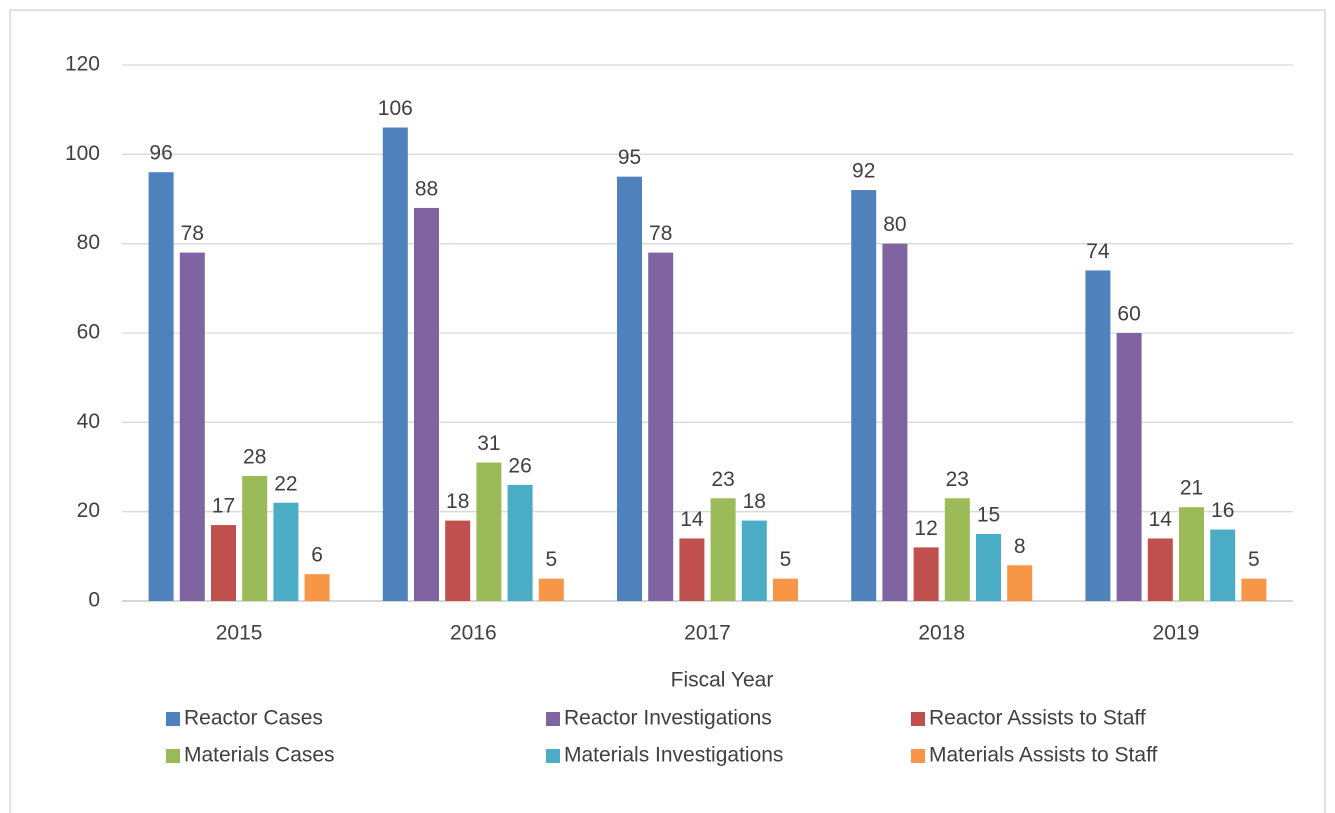 The width and height of the screenshot is (1335, 813). Describe the element at coordinates (1176, 633) in the screenshot. I see `x-tick-label: 2019` at that location.